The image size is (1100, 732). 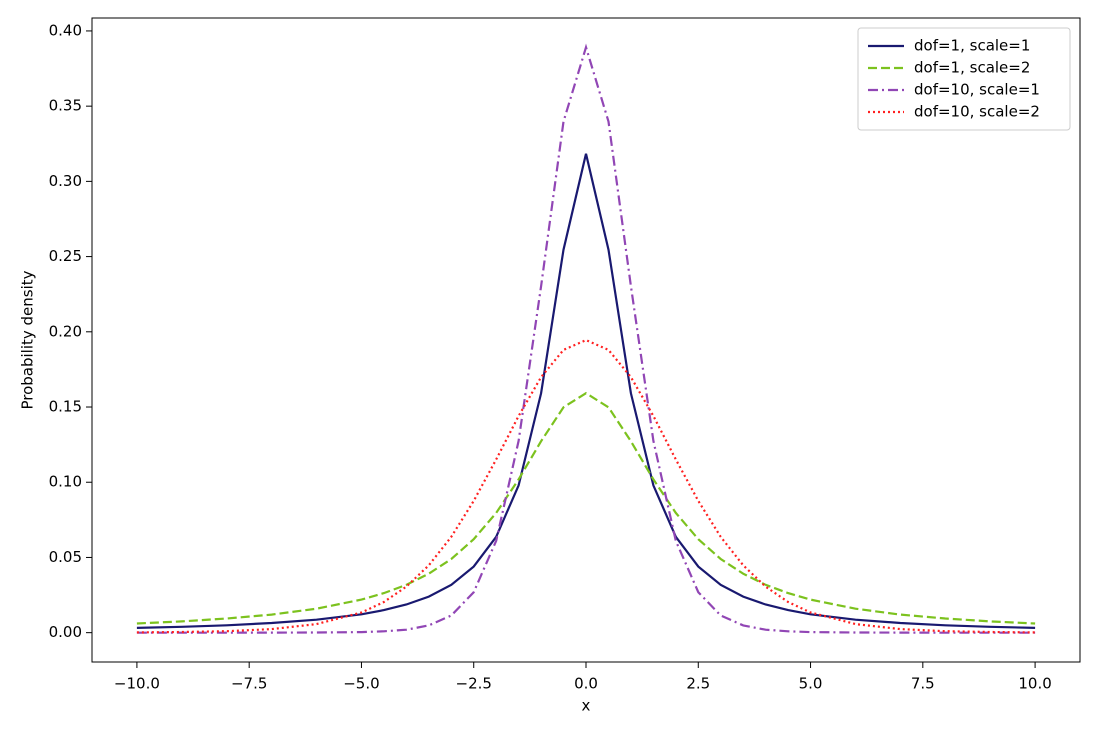 What do you see at coordinates (65, 331) in the screenshot?
I see `y-tick-label: 0.20` at bounding box center [65, 331].